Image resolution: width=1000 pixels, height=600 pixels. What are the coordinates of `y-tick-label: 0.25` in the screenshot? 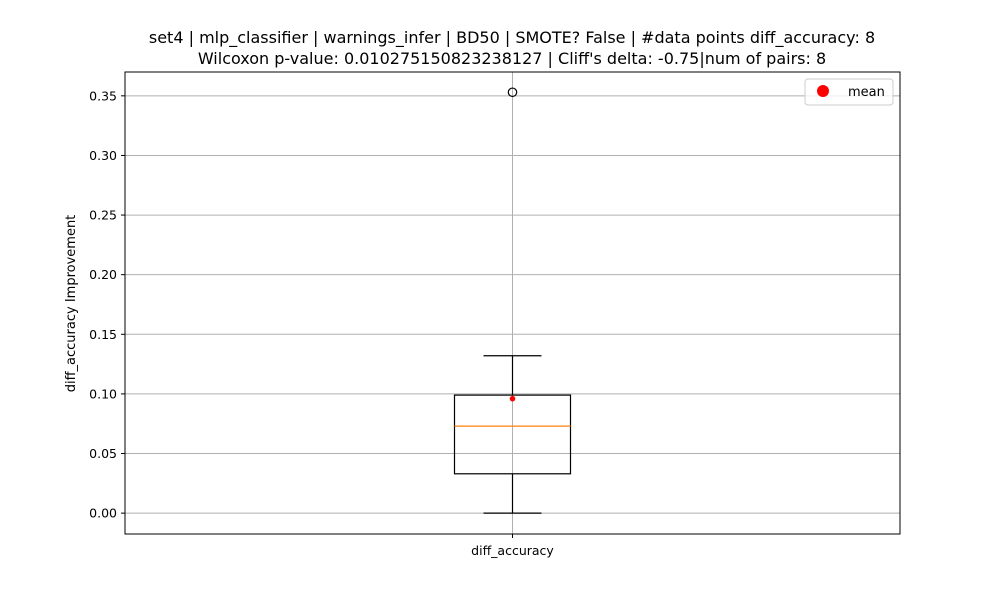 It's located at (103, 215).